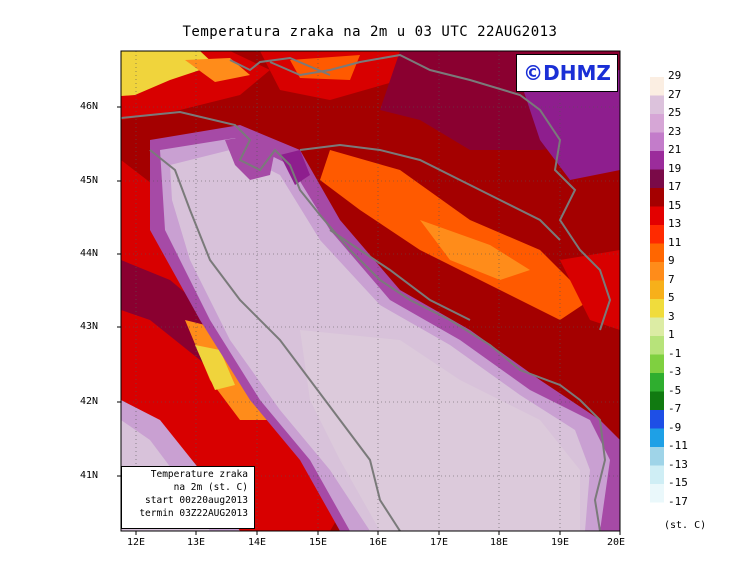 The image size is (740, 582). Describe the element at coordinates (675, 242) in the screenshot. I see `legend-label: 11` at that location.